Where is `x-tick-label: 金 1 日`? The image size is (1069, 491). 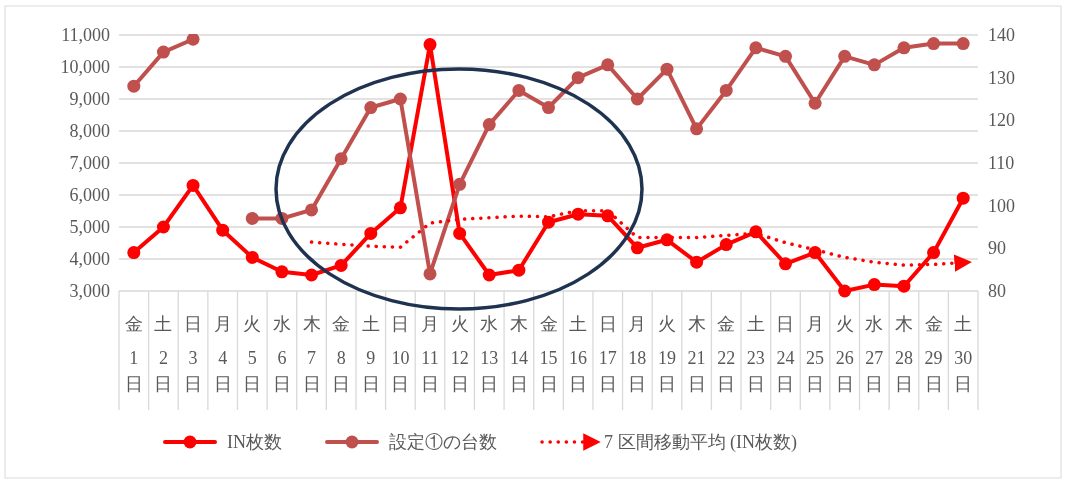 x-tick-label: 金 1 日 is located at coordinates (133, 354).